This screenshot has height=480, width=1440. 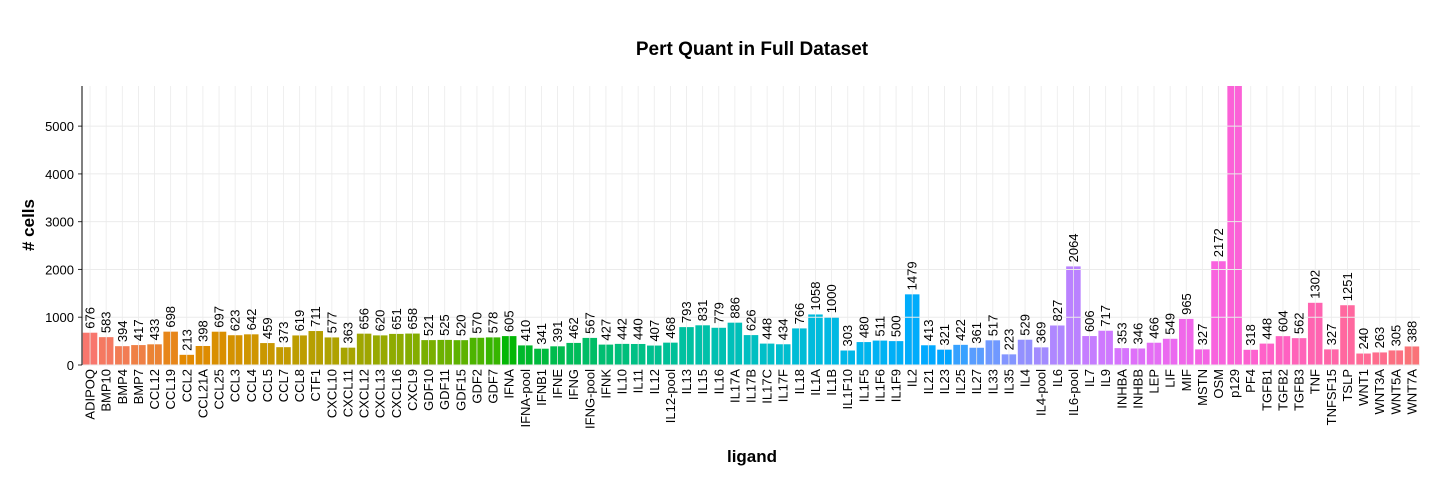 What do you see at coordinates (960, 381) in the screenshot?
I see `x-tick-label: IL25` at bounding box center [960, 381].